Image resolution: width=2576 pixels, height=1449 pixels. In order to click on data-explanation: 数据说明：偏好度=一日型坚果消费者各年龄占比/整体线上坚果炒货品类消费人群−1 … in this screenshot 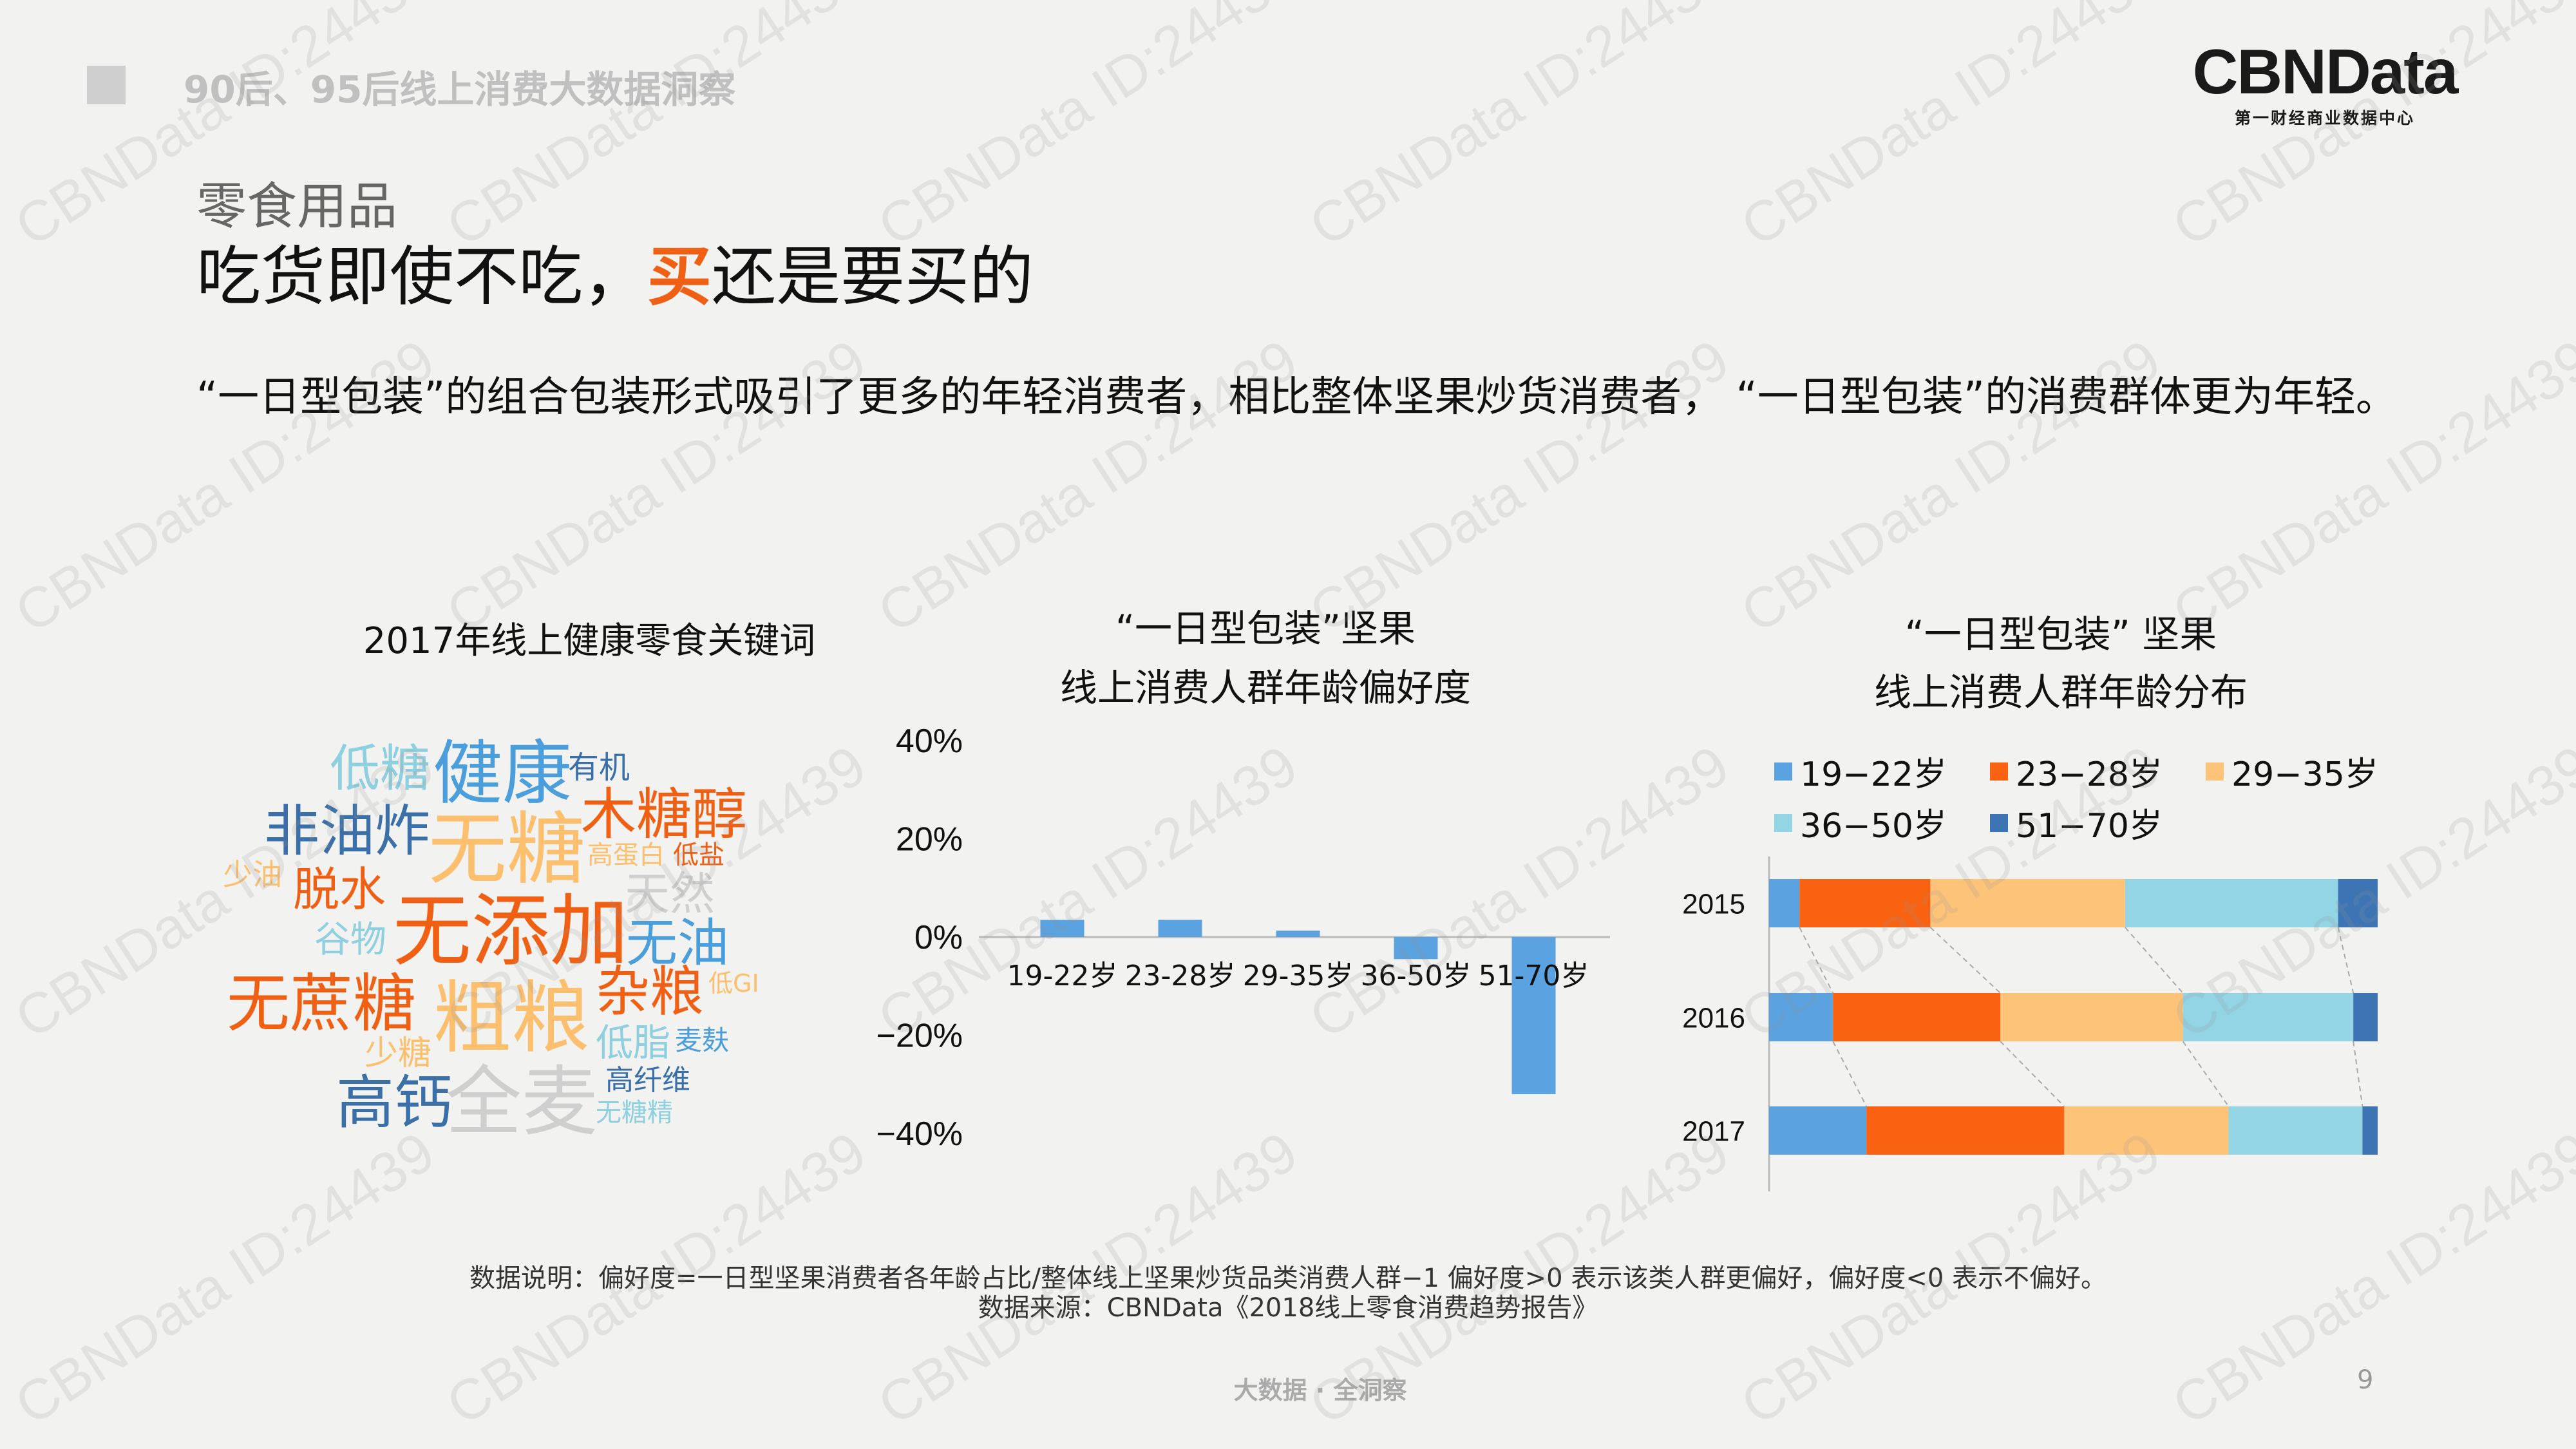, I will do `click(1288, 1278)`.